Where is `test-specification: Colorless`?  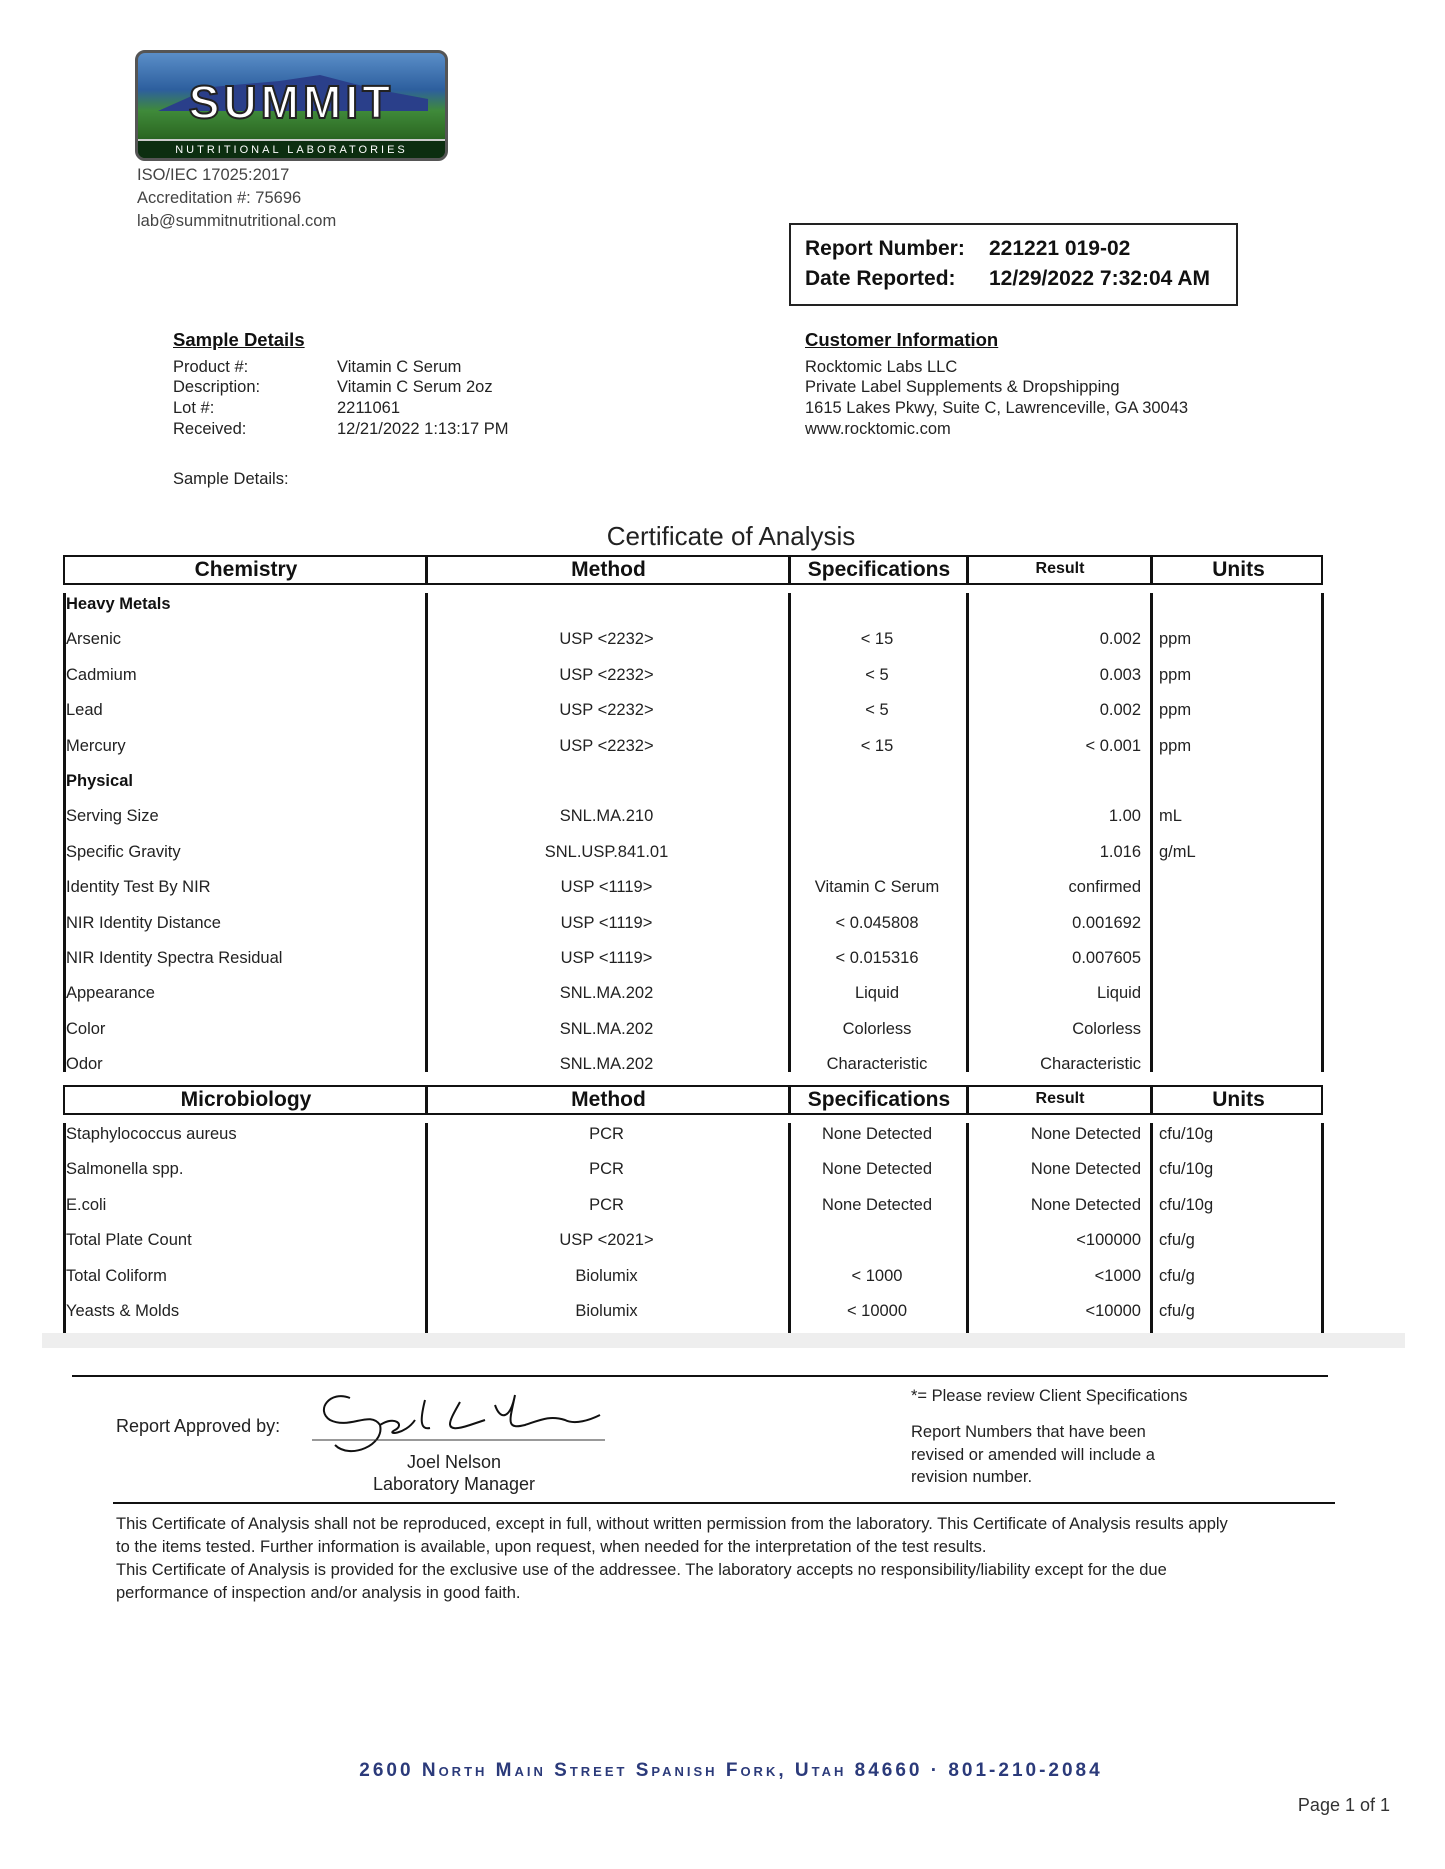 test-specification: Colorless is located at coordinates (877, 1028).